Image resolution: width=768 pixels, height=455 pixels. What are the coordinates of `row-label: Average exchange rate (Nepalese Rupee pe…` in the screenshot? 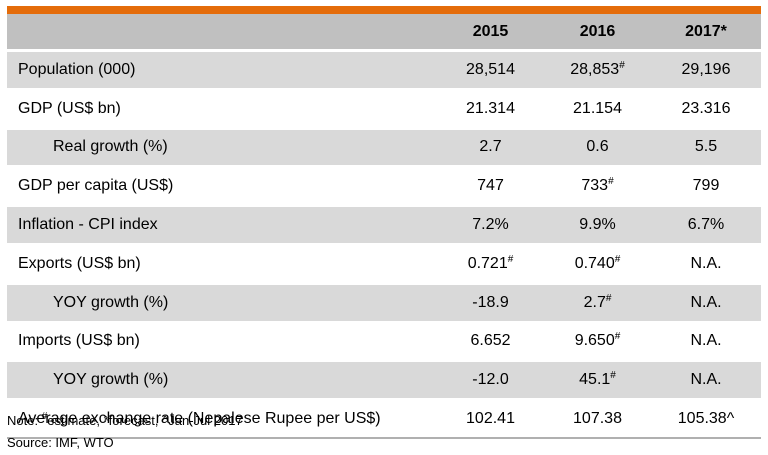 It's located at (222, 419).